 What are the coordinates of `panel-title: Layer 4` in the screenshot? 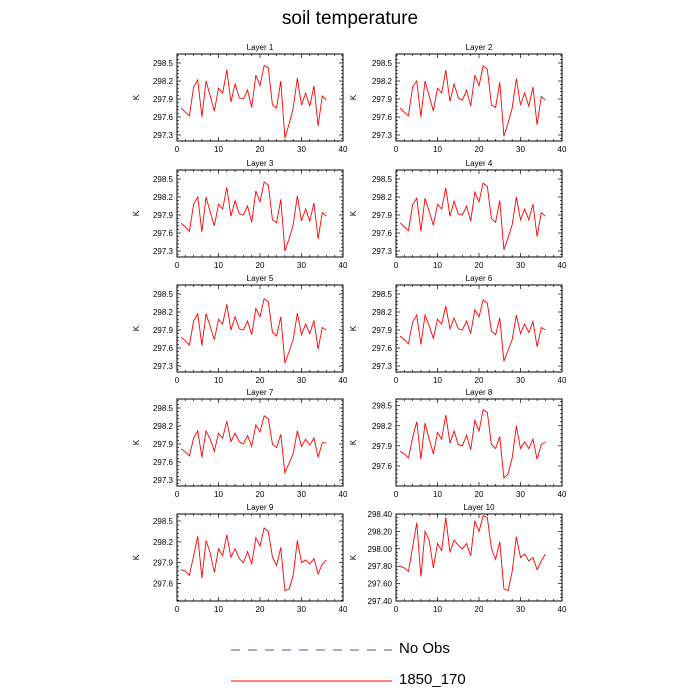 It's located at (479, 163).